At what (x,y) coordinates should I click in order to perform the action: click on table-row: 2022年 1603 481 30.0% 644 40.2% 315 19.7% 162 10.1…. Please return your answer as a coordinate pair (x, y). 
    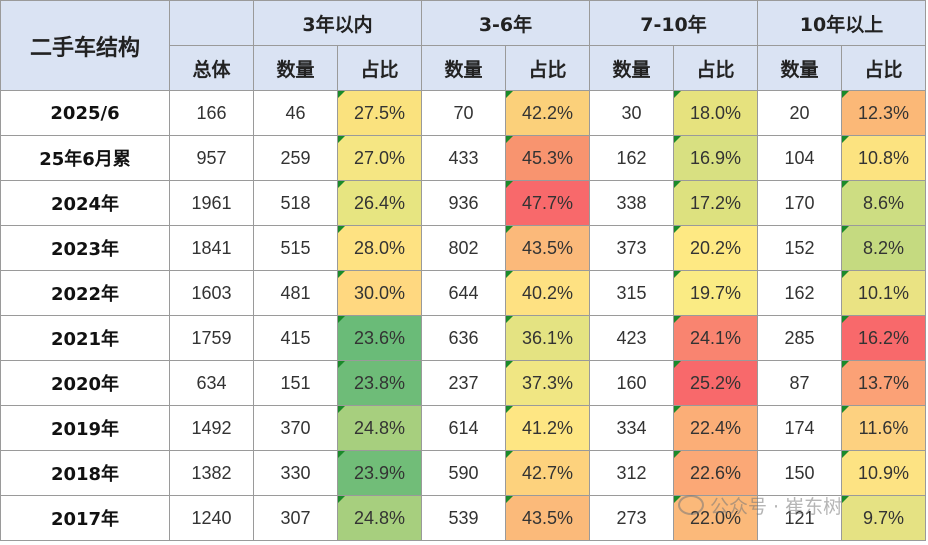
    Looking at the image, I should click on (463, 293).